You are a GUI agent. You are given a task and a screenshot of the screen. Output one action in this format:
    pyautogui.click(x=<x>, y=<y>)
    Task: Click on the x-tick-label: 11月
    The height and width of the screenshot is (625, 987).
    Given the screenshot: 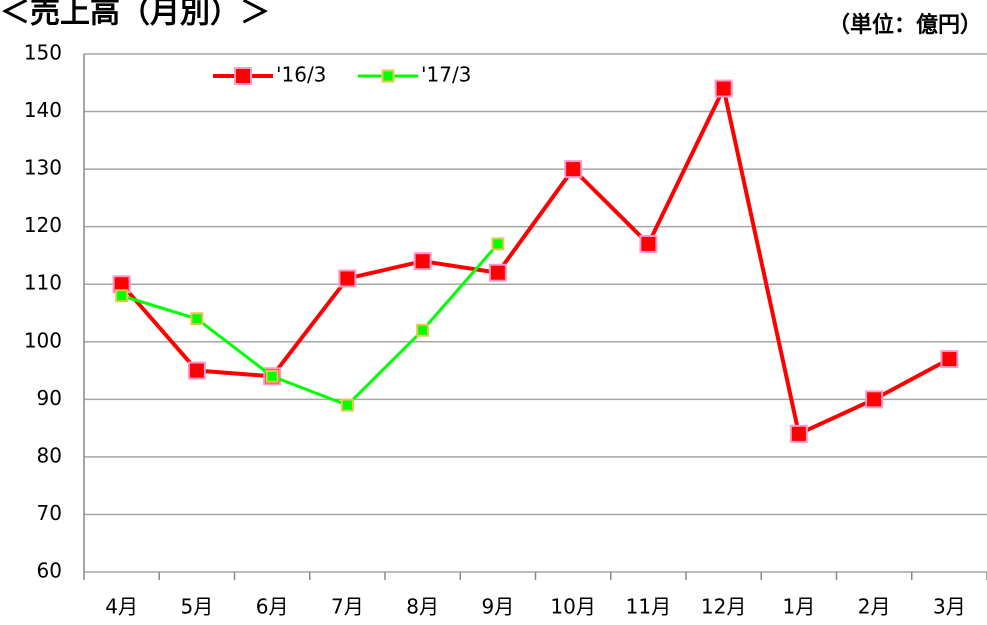 What is the action you would take?
    pyautogui.click(x=648, y=607)
    